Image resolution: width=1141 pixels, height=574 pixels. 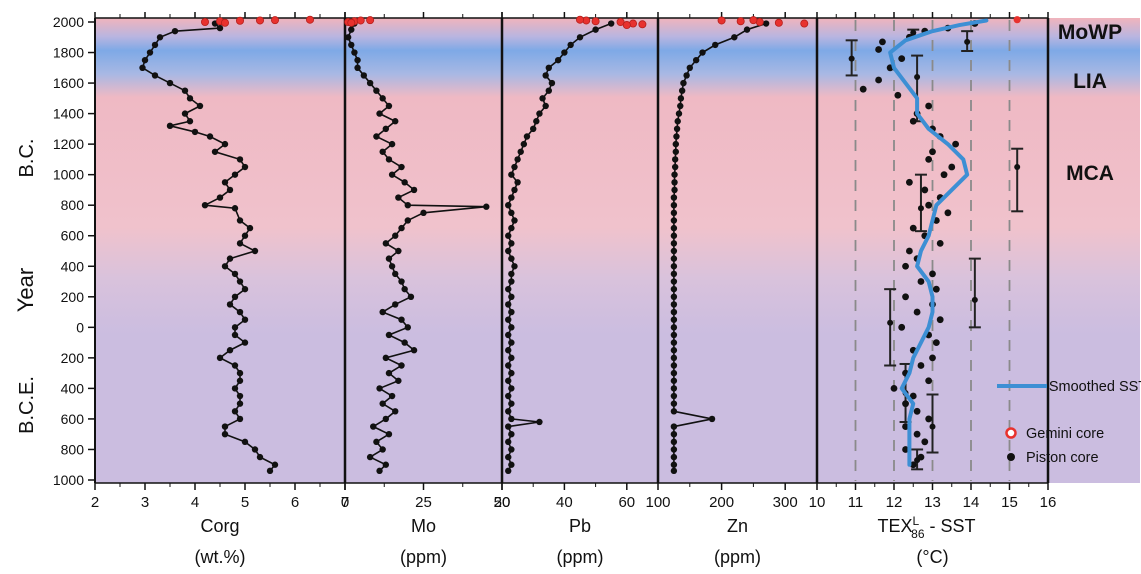 What do you see at coordinates (856, 502) in the screenshot?
I see `x-tick-label: 11` at bounding box center [856, 502].